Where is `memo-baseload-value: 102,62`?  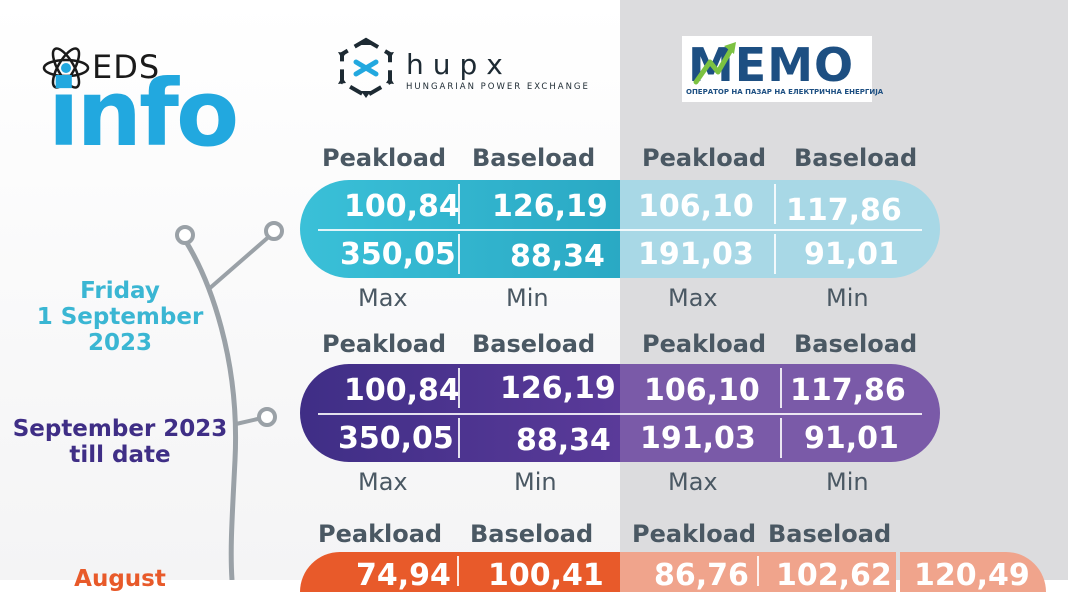 memo-baseload-value: 102,62 is located at coordinates (834, 575).